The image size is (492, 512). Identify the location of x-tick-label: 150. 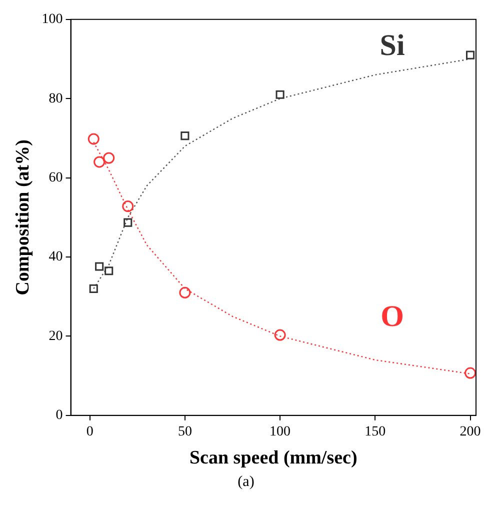
(375, 432).